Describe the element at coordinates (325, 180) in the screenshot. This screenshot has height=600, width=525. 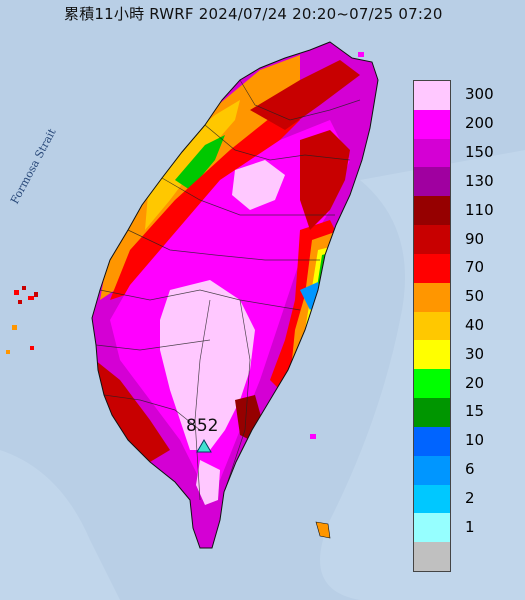
I see `zone-northeast-red` at that location.